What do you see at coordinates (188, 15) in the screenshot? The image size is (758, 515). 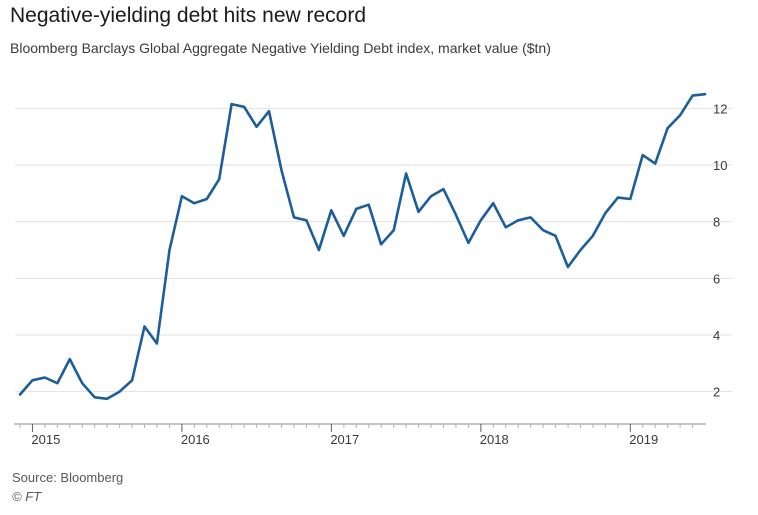 I see `chart-title: Negative-yielding debt hits new record` at bounding box center [188, 15].